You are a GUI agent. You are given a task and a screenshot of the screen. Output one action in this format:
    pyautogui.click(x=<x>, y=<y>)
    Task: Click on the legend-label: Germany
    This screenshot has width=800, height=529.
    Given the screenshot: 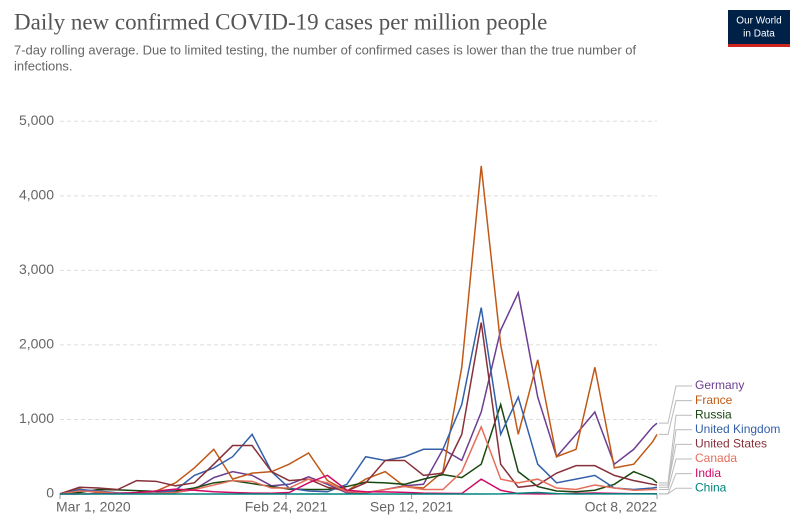 What is the action you would take?
    pyautogui.click(x=719, y=385)
    